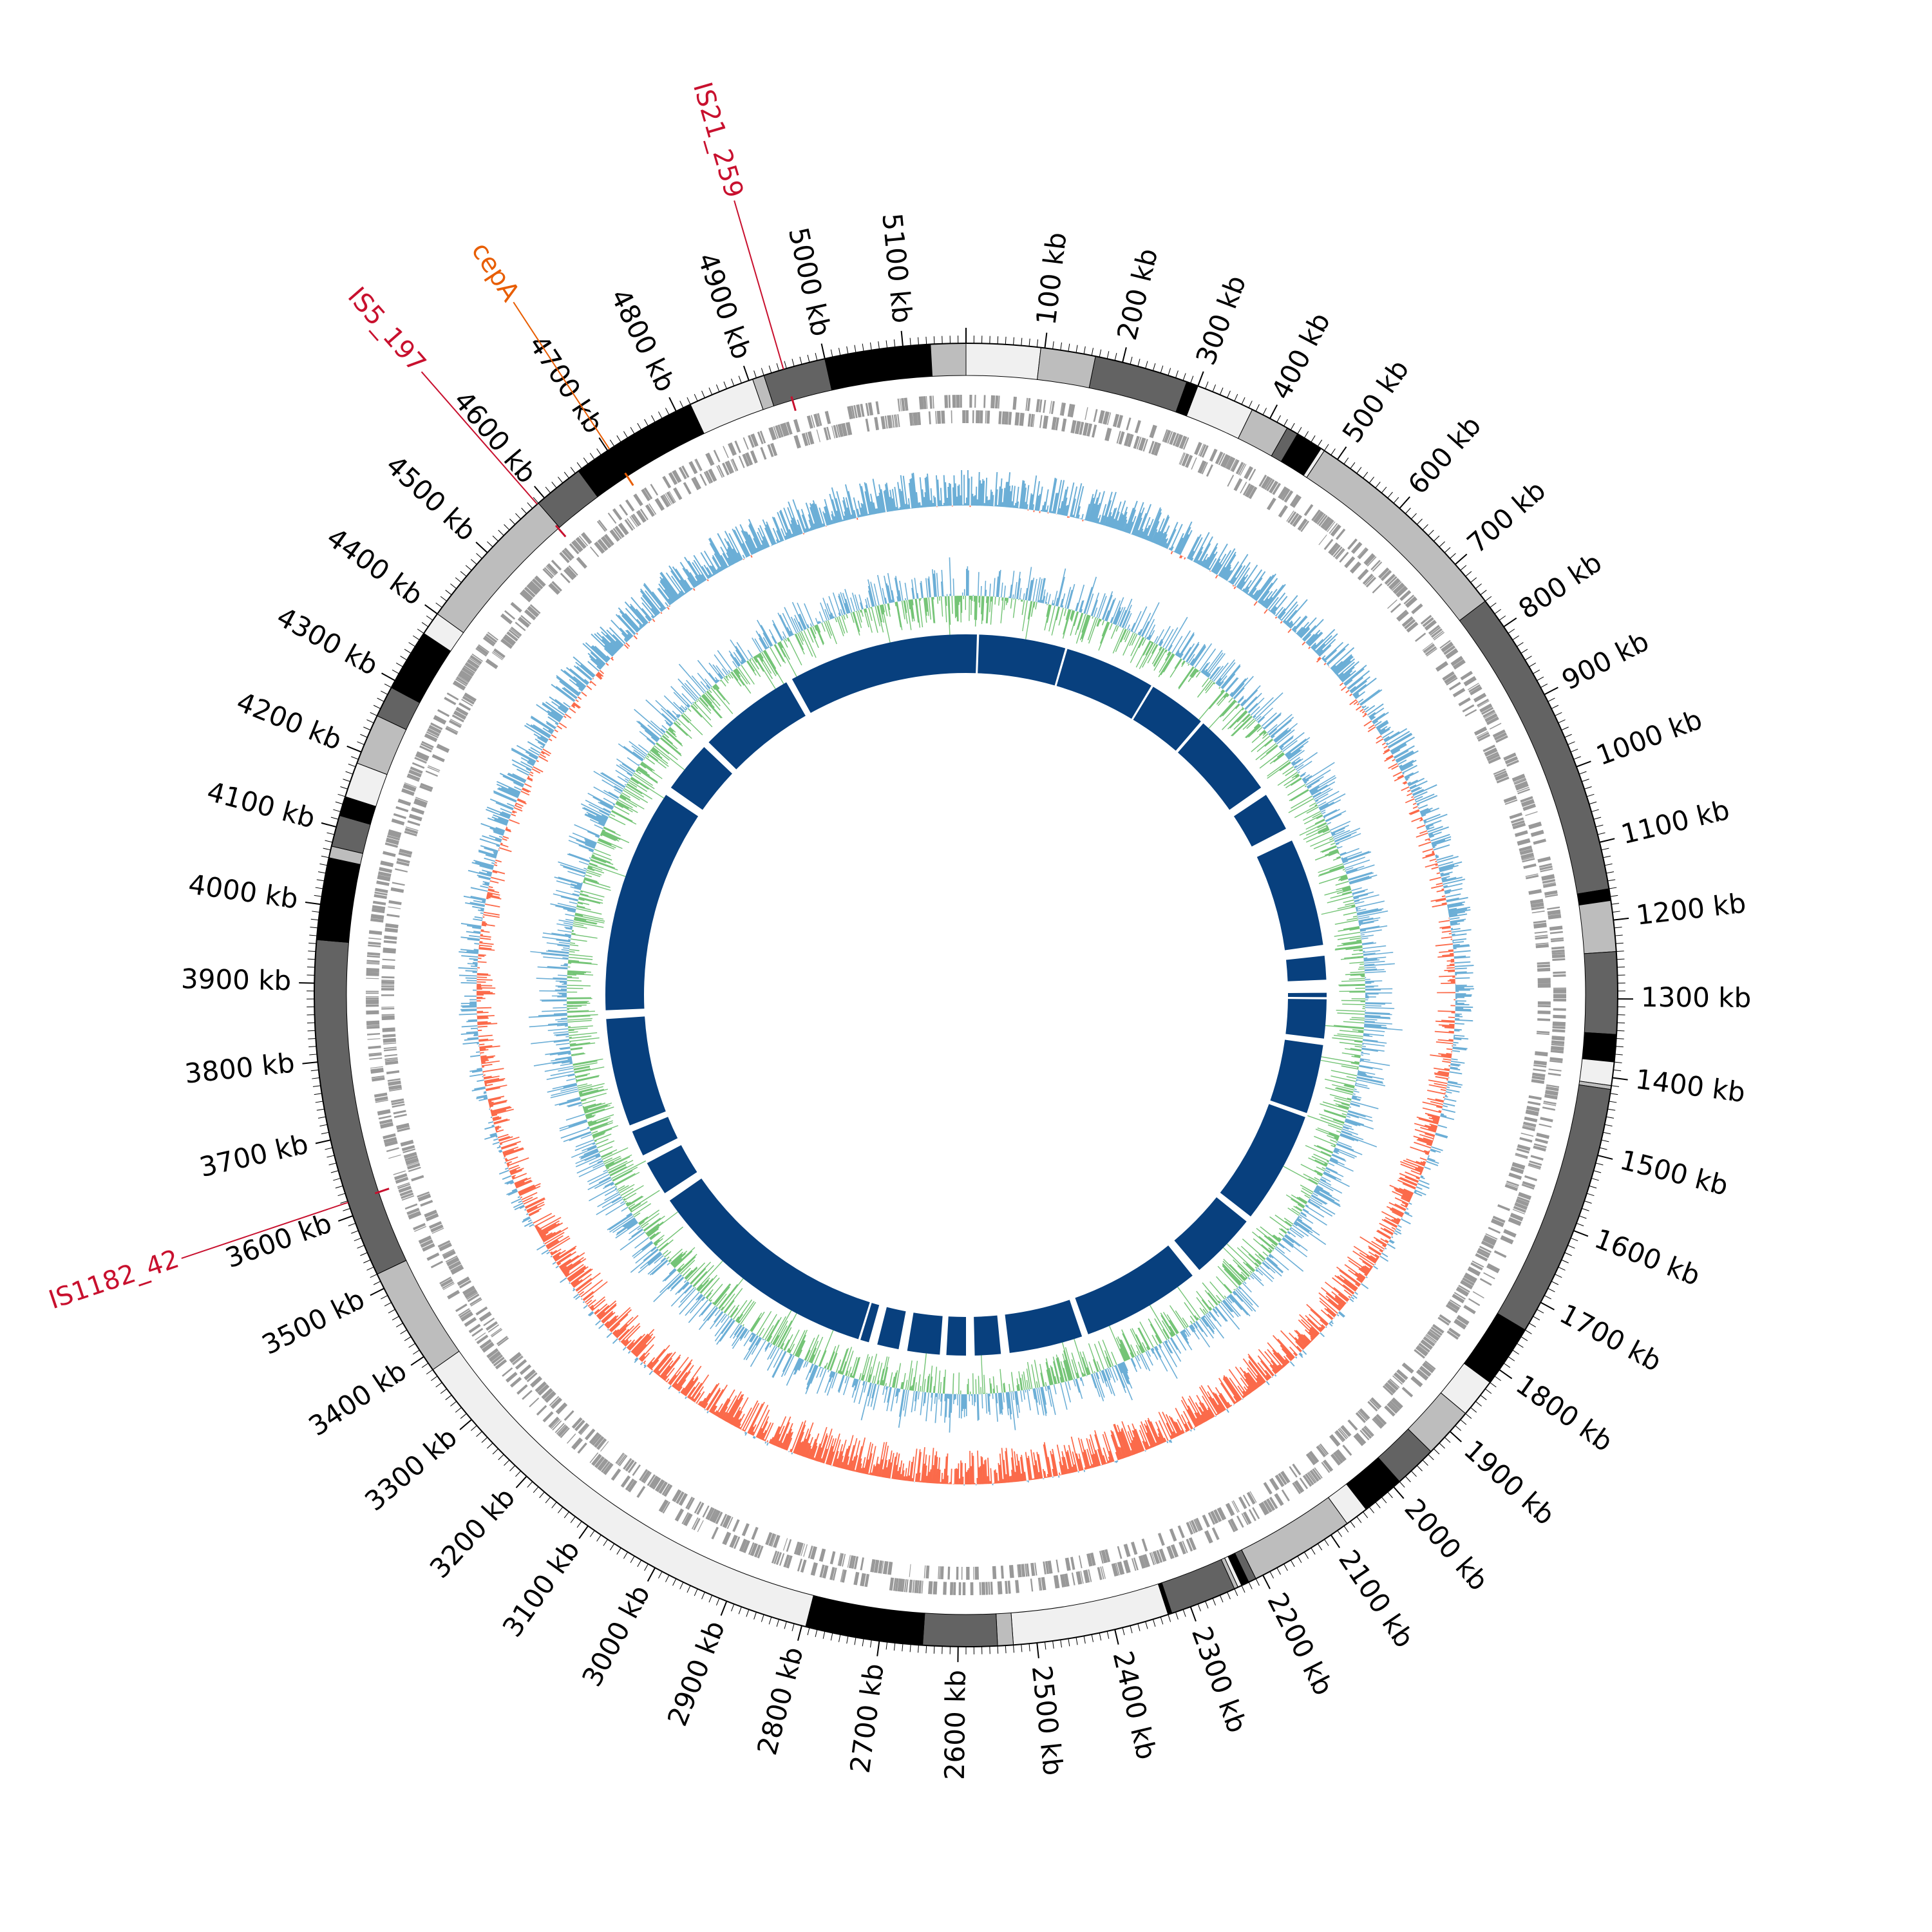 This screenshot has height=1932, width=1932. Describe the element at coordinates (1649, 738) in the screenshot. I see `tick-label: 1000 kb` at that location.